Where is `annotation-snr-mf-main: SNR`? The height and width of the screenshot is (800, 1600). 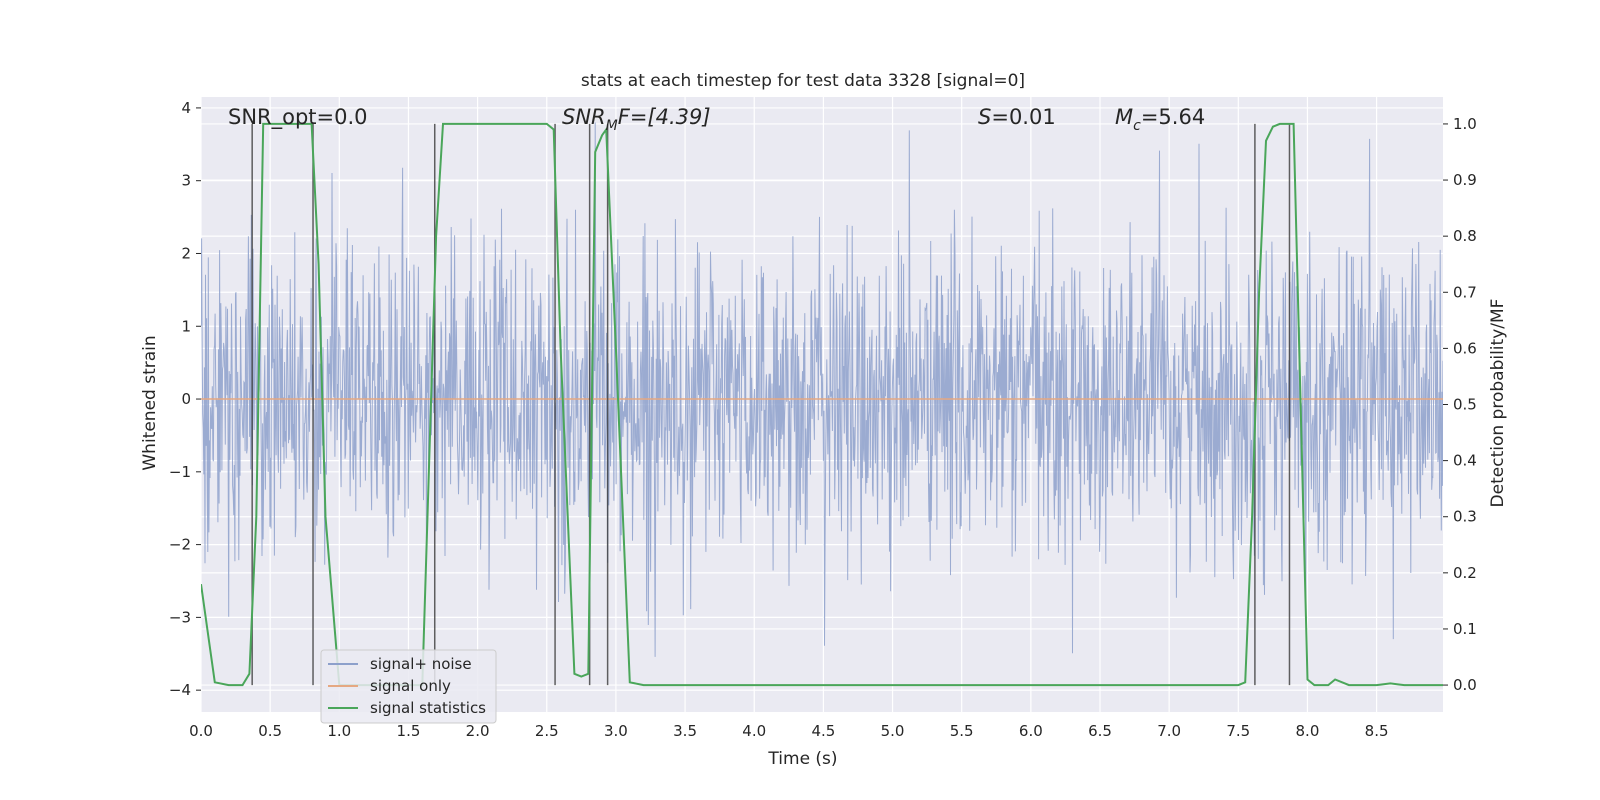
annotation-snr-mf-main: SNR is located at coordinates (584, 117).